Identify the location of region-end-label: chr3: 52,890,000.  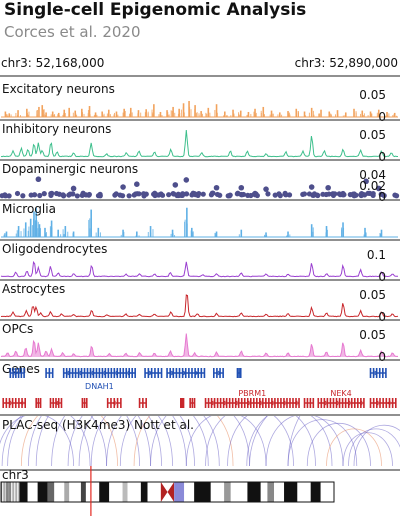
(346, 63).